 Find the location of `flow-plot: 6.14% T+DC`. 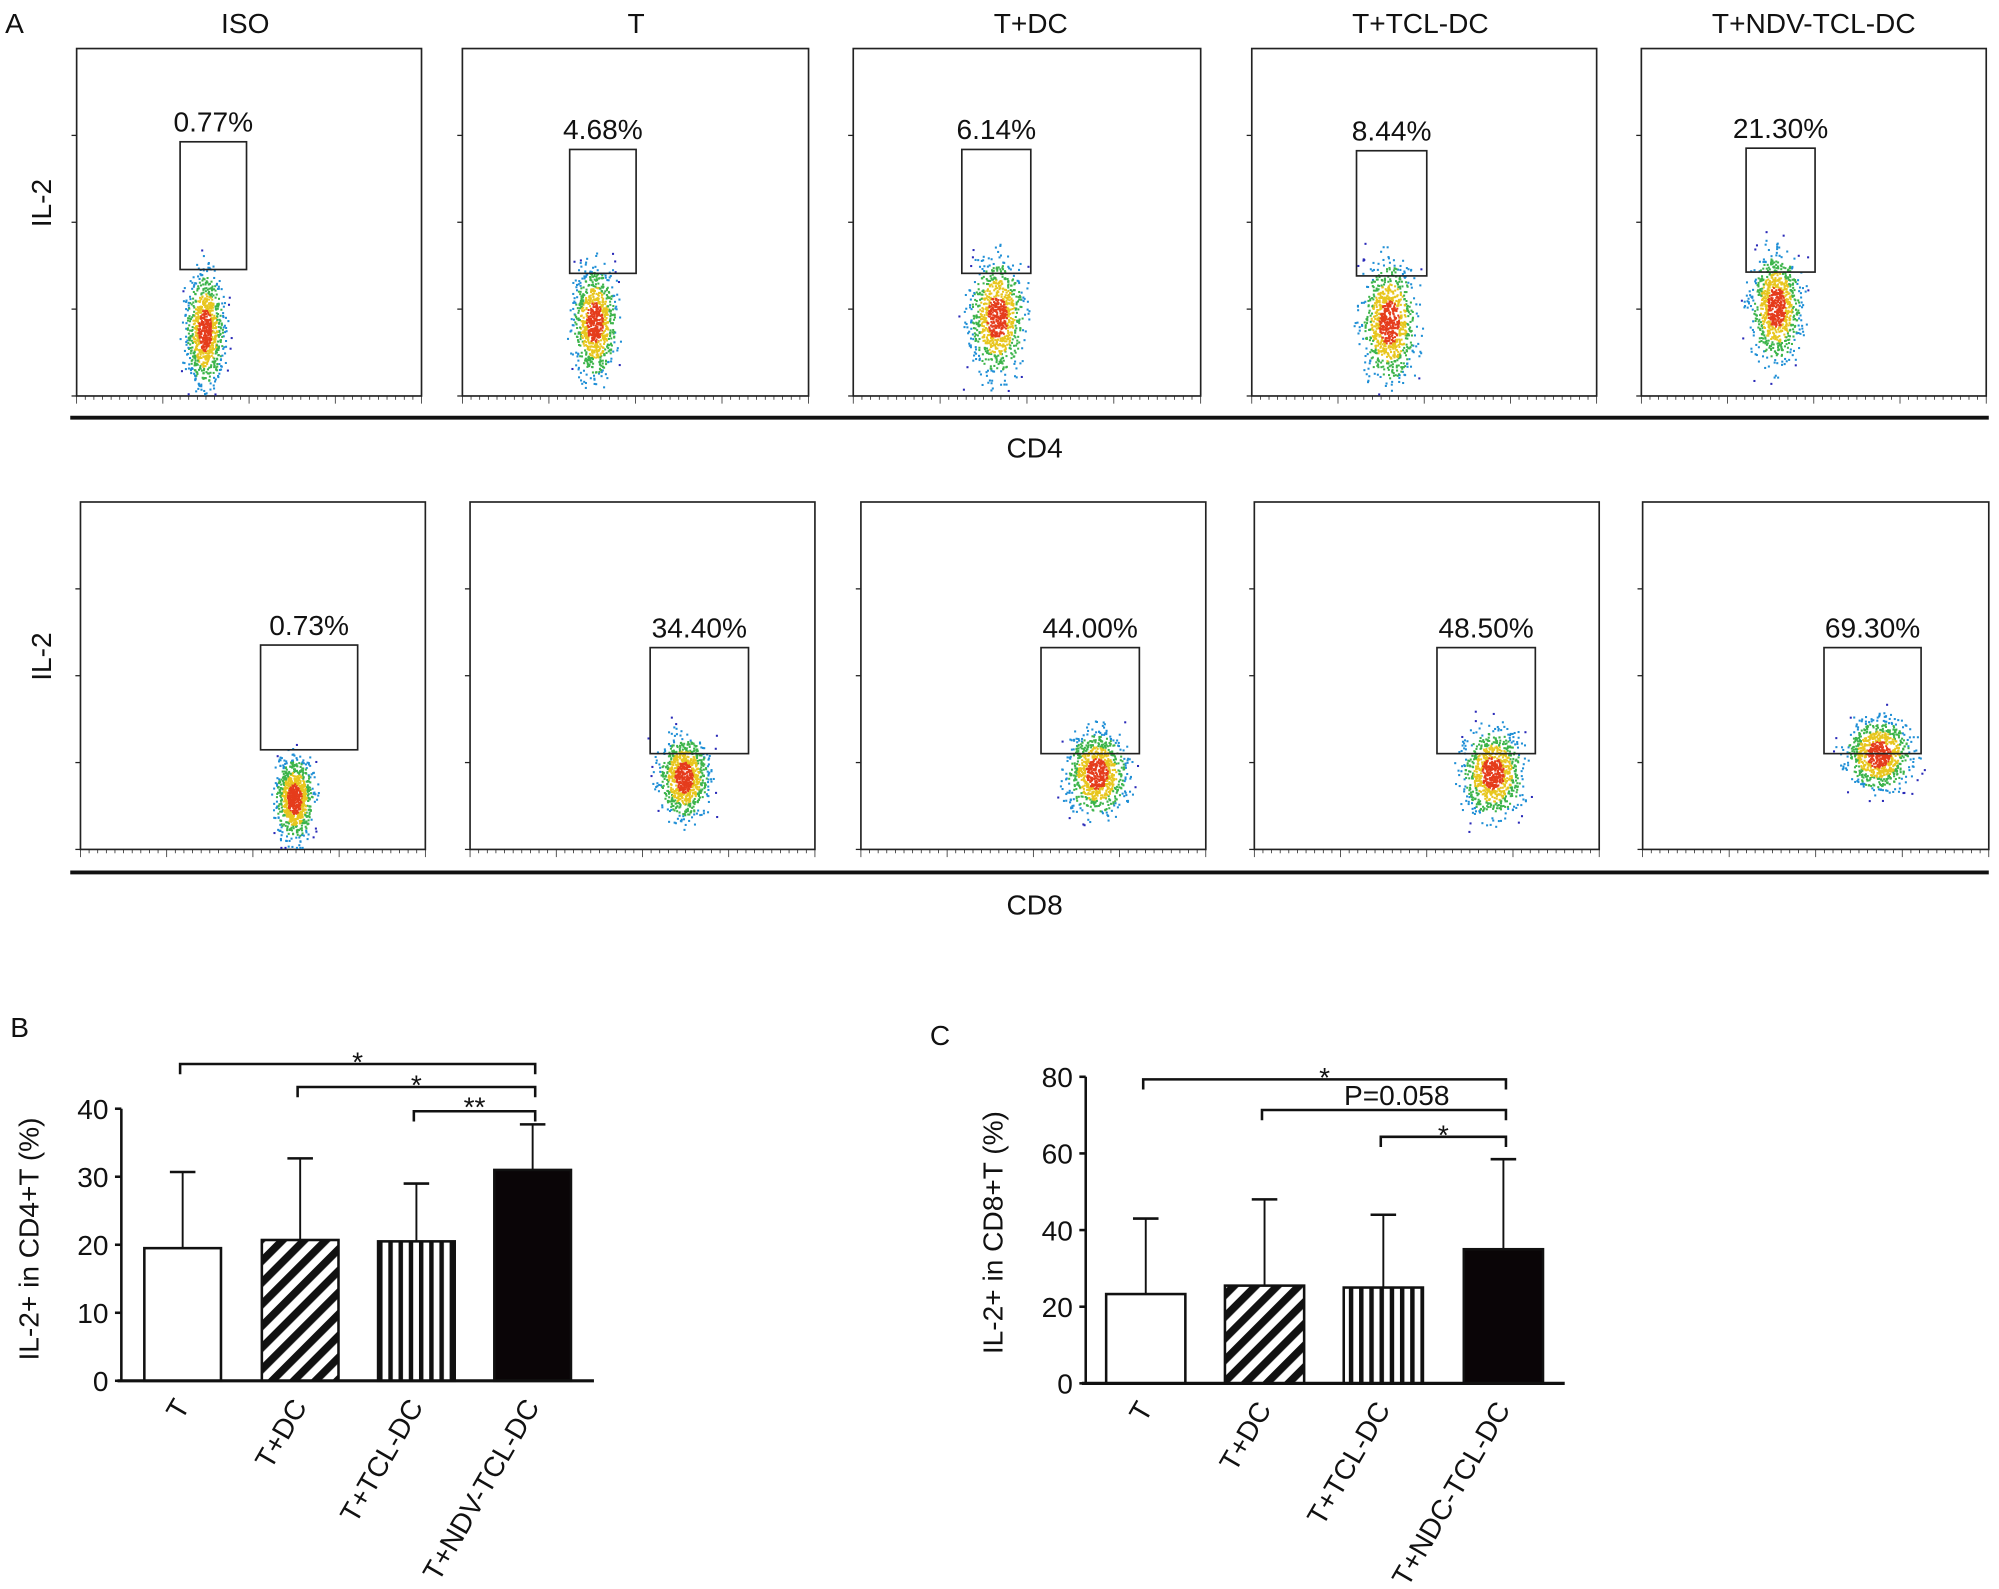

flow-plot: 6.14% T+DC is located at coordinates (1025, 206).